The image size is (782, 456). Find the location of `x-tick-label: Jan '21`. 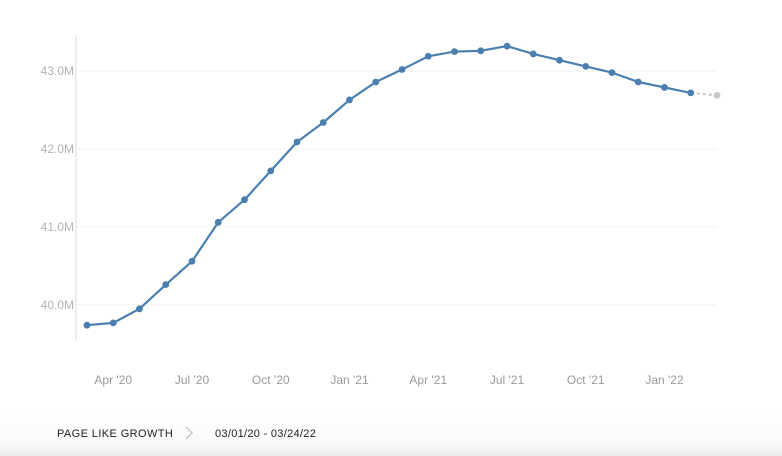

x-tick-label: Jan '21 is located at coordinates (349, 380).